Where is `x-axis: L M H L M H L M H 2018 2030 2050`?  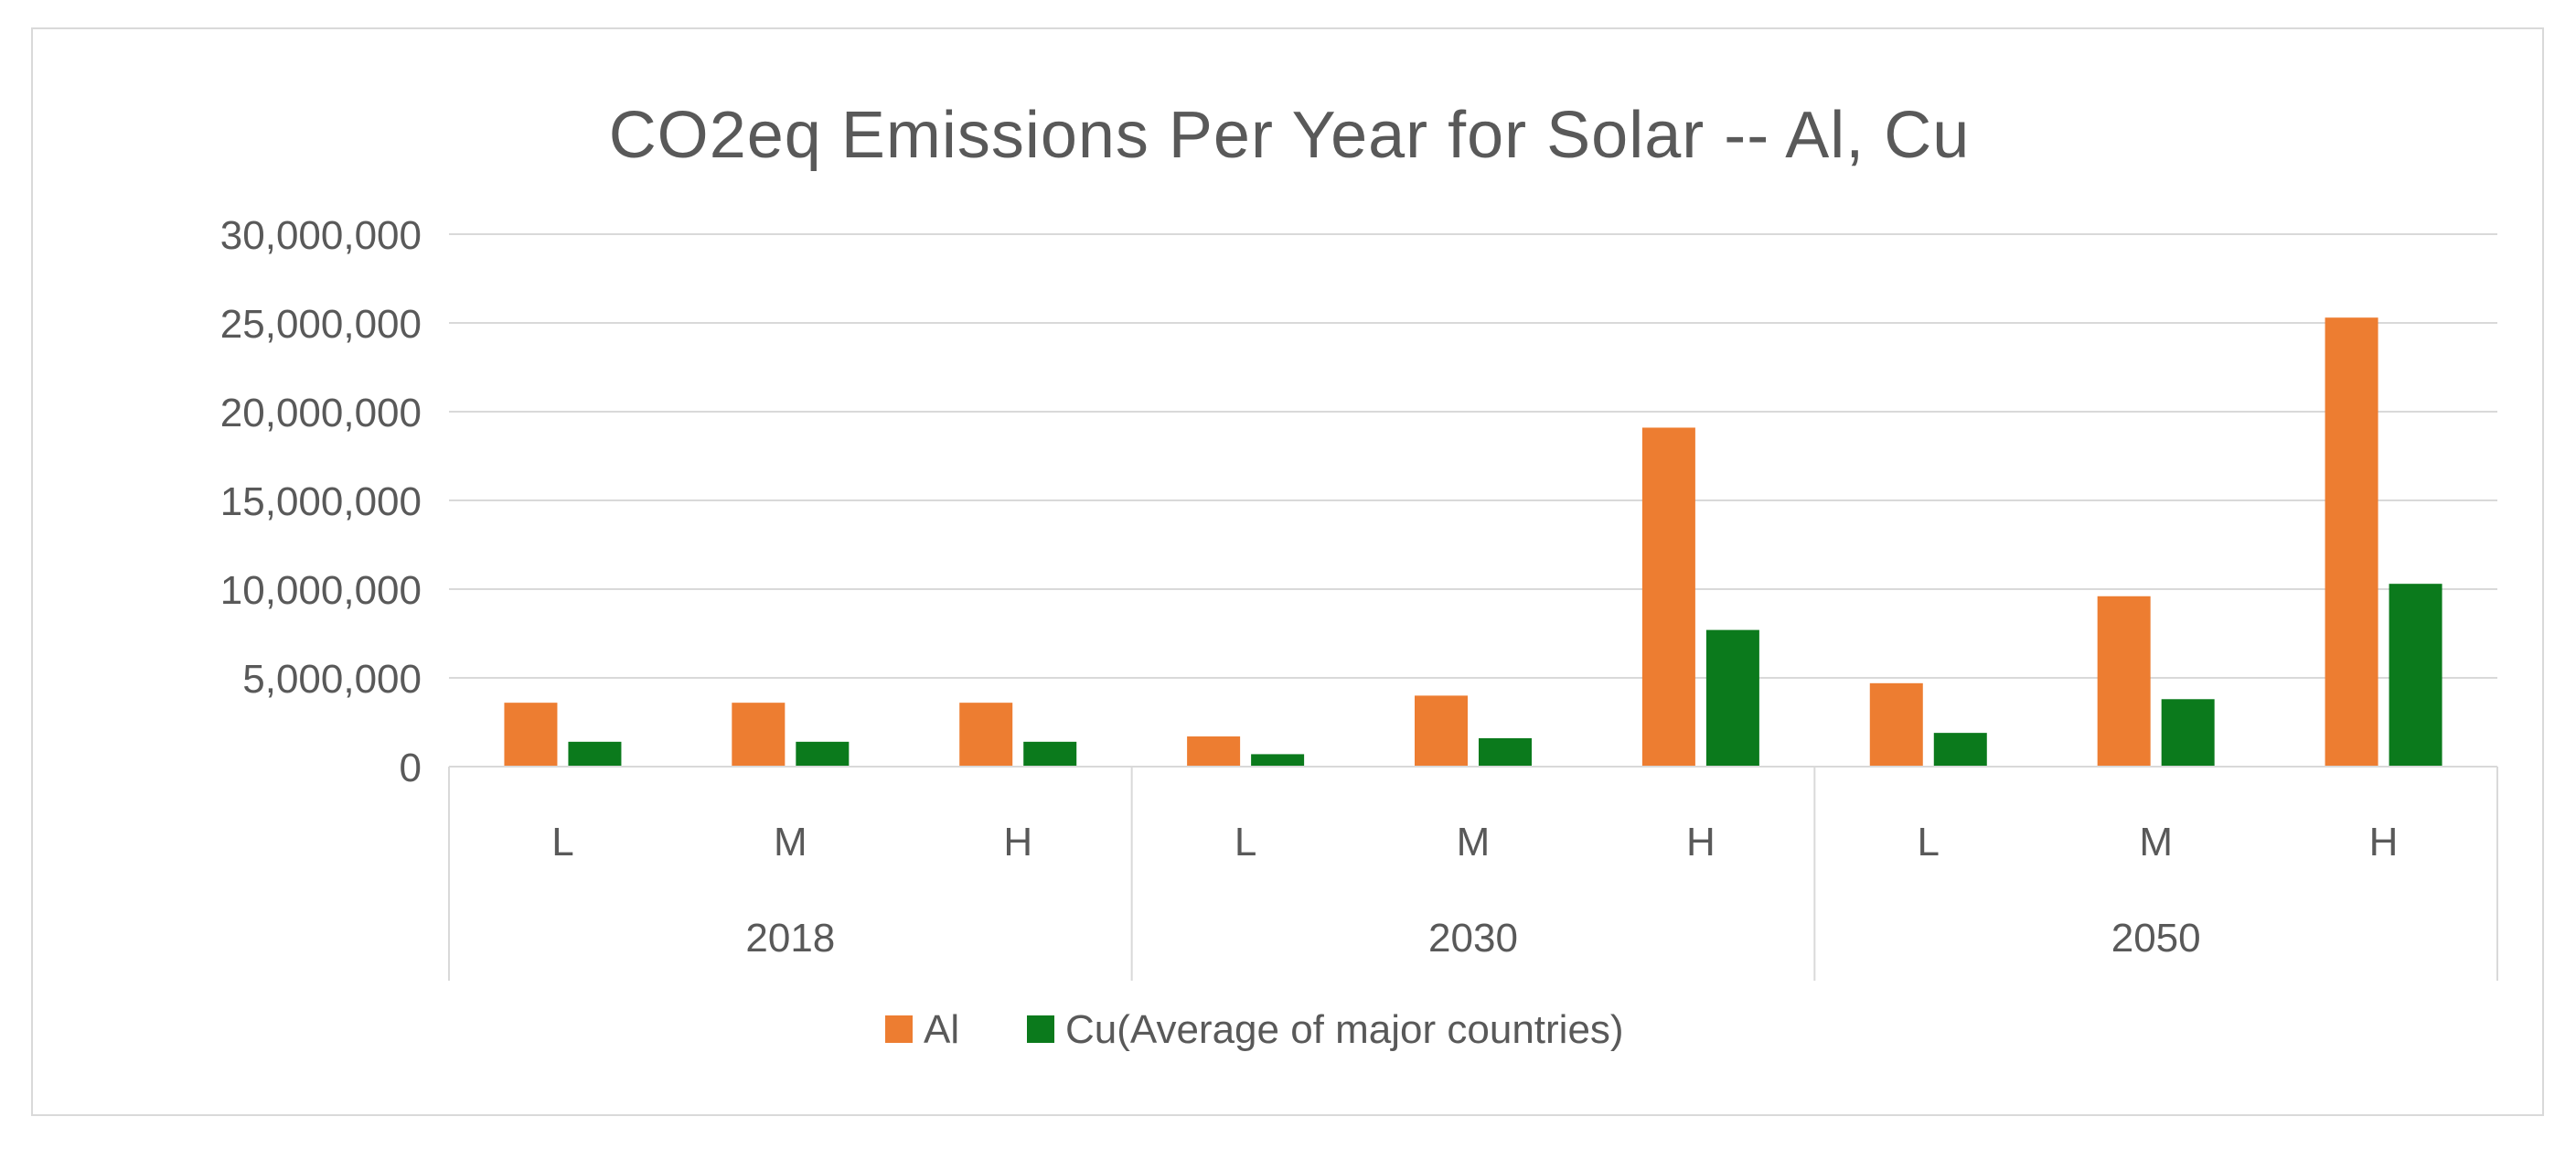
x-axis: L M H L M H L M H 2018 2030 2050 is located at coordinates (1473, 874).